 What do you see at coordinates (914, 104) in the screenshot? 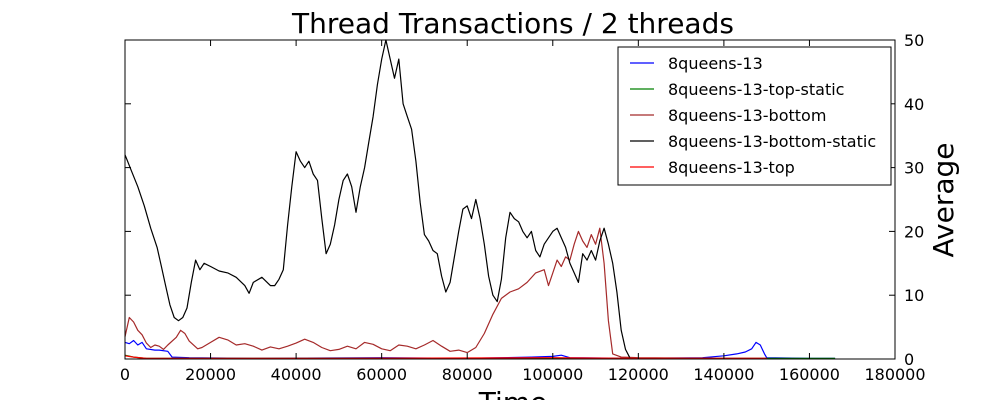
I see `y-tick-label: 40` at bounding box center [914, 104].